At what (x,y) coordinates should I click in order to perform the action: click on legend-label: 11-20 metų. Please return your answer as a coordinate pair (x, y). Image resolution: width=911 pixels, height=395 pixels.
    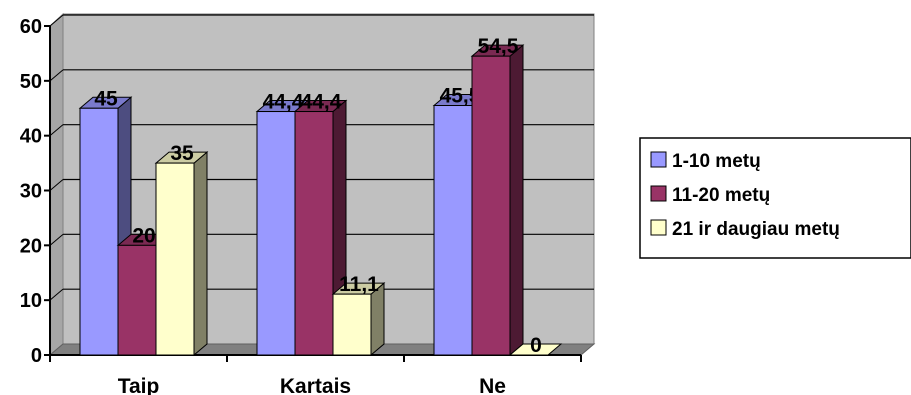
    Looking at the image, I should click on (721, 195).